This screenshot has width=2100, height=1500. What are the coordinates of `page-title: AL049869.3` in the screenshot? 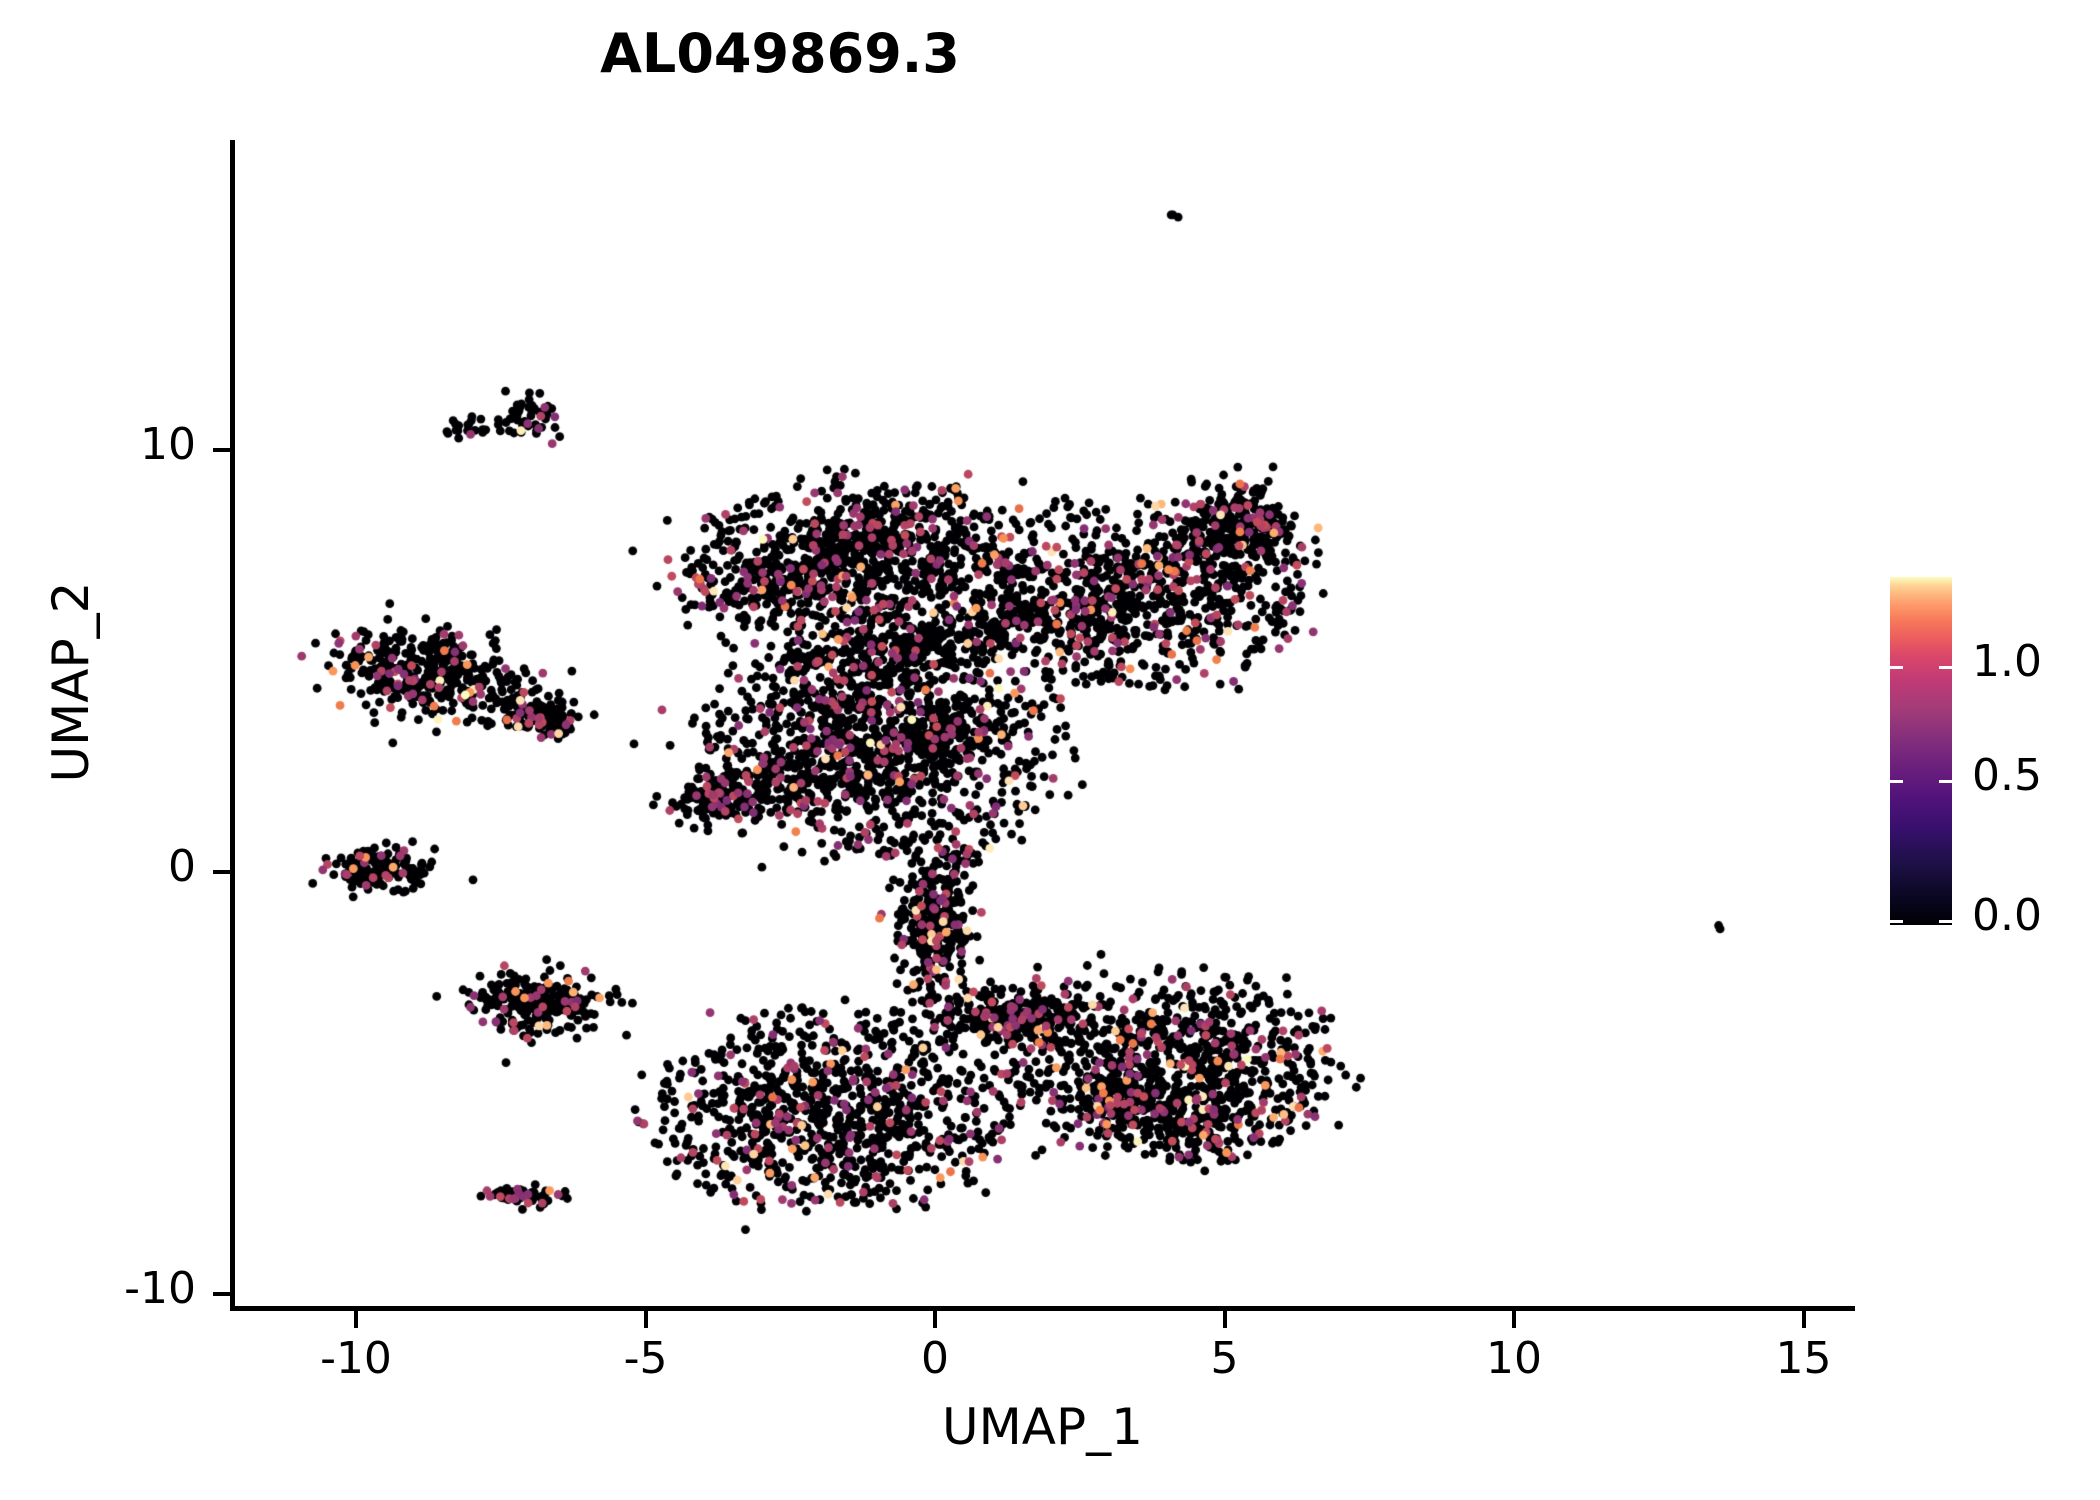 It's located at (780, 53).